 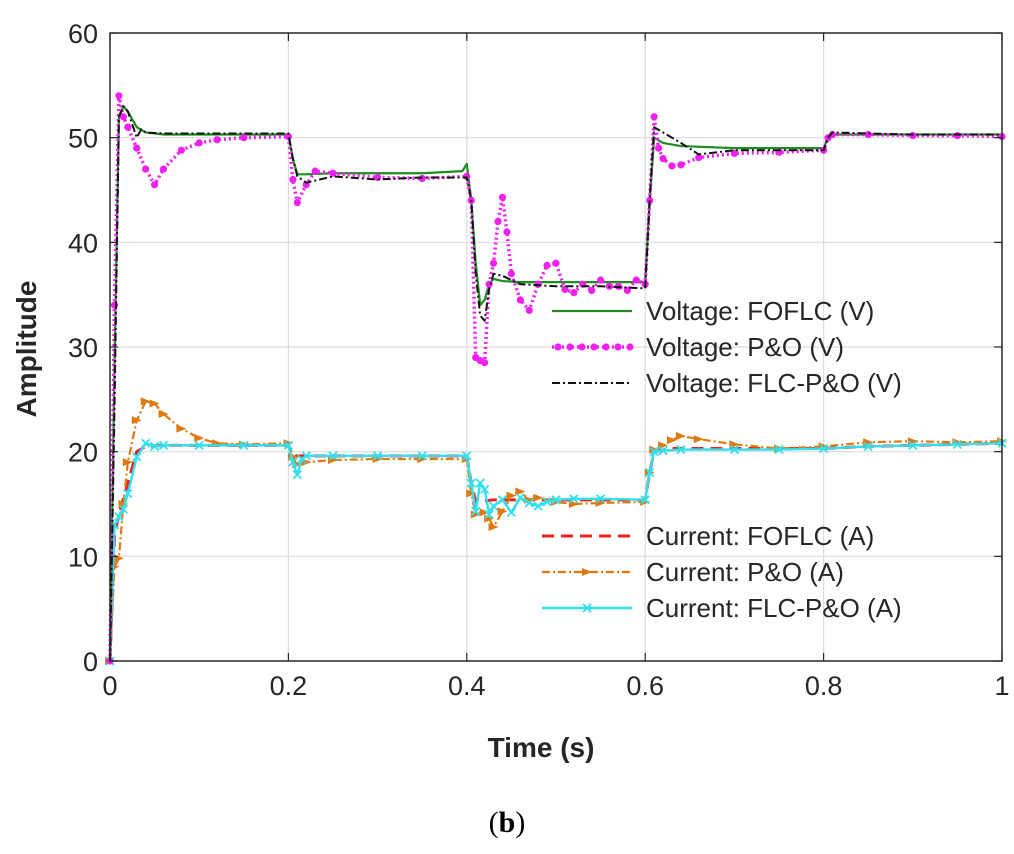 What do you see at coordinates (83, 348) in the screenshot?
I see `y-tick-label: 30` at bounding box center [83, 348].